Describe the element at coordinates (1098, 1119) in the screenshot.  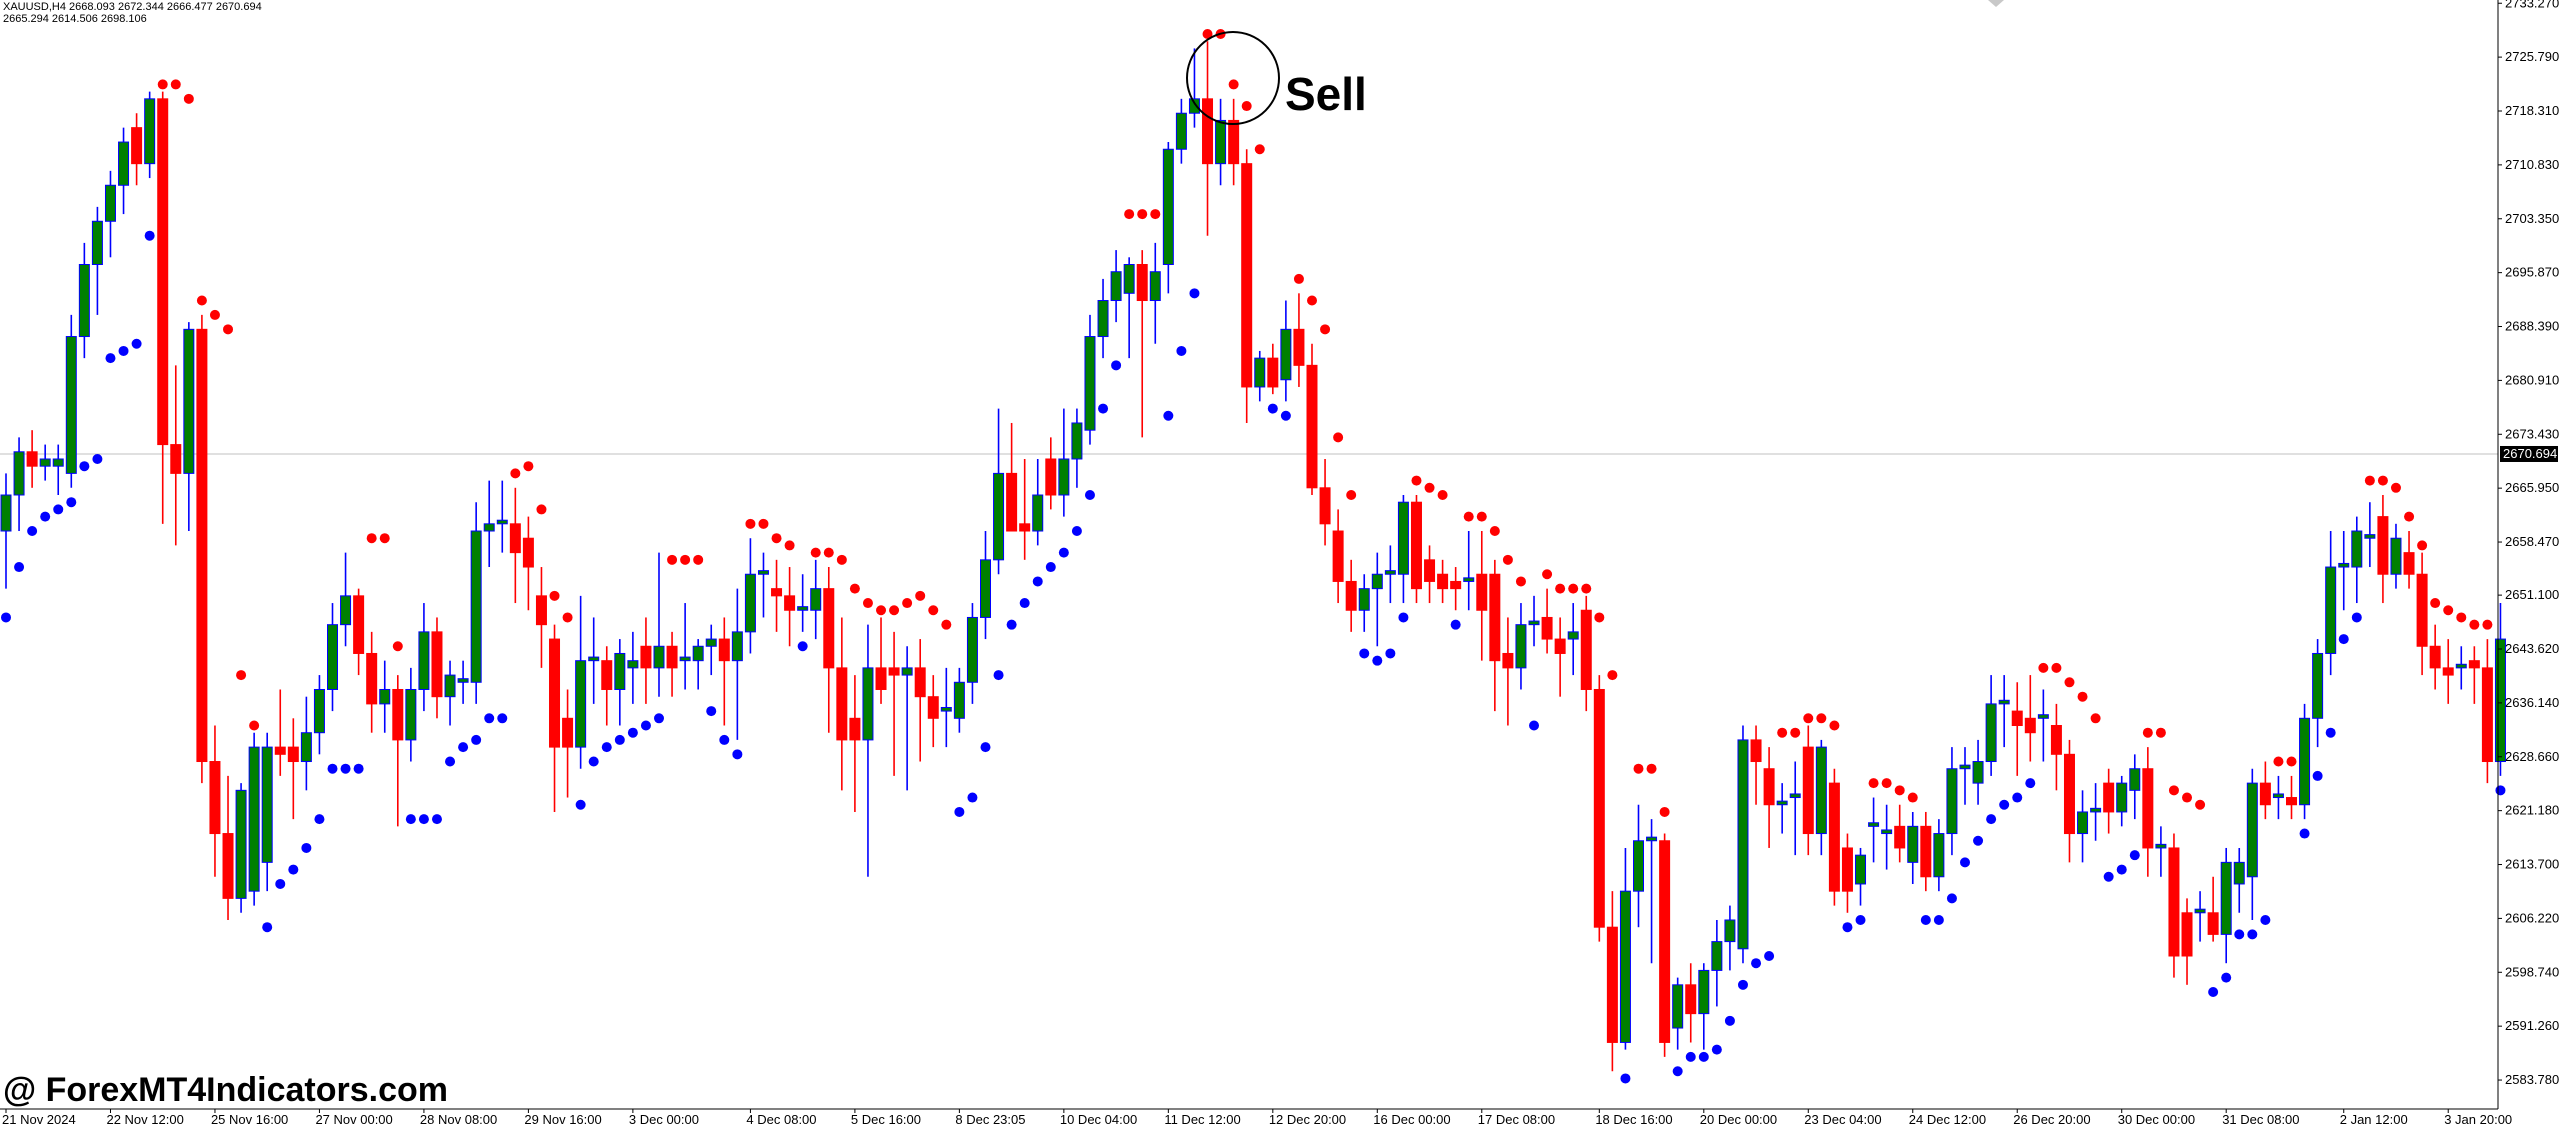
I see `x-tick-label: 10 Dec 04:00` at that location.